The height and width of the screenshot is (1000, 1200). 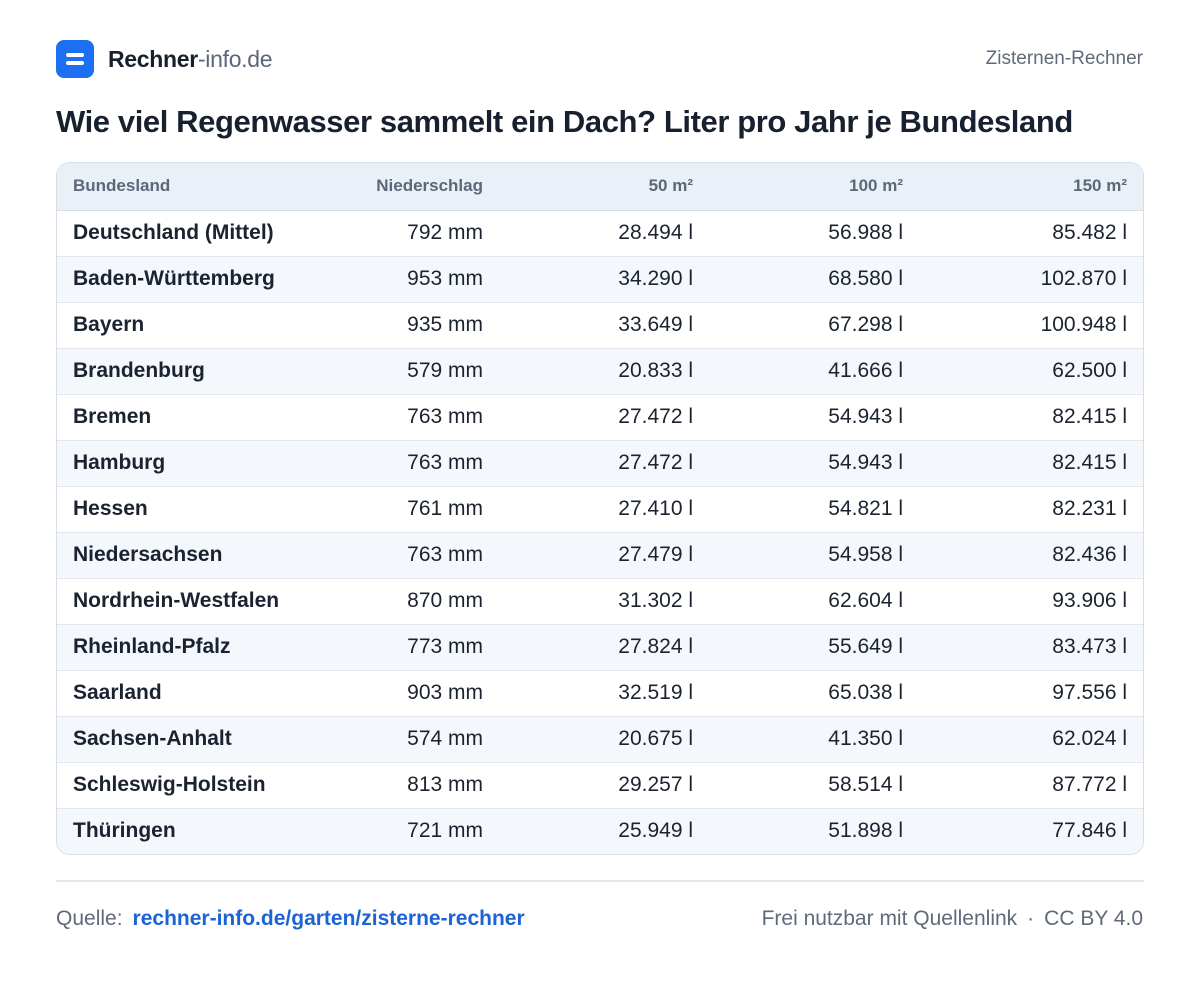 I want to click on cell-100m2: 41.350 l, so click(x=814, y=738).